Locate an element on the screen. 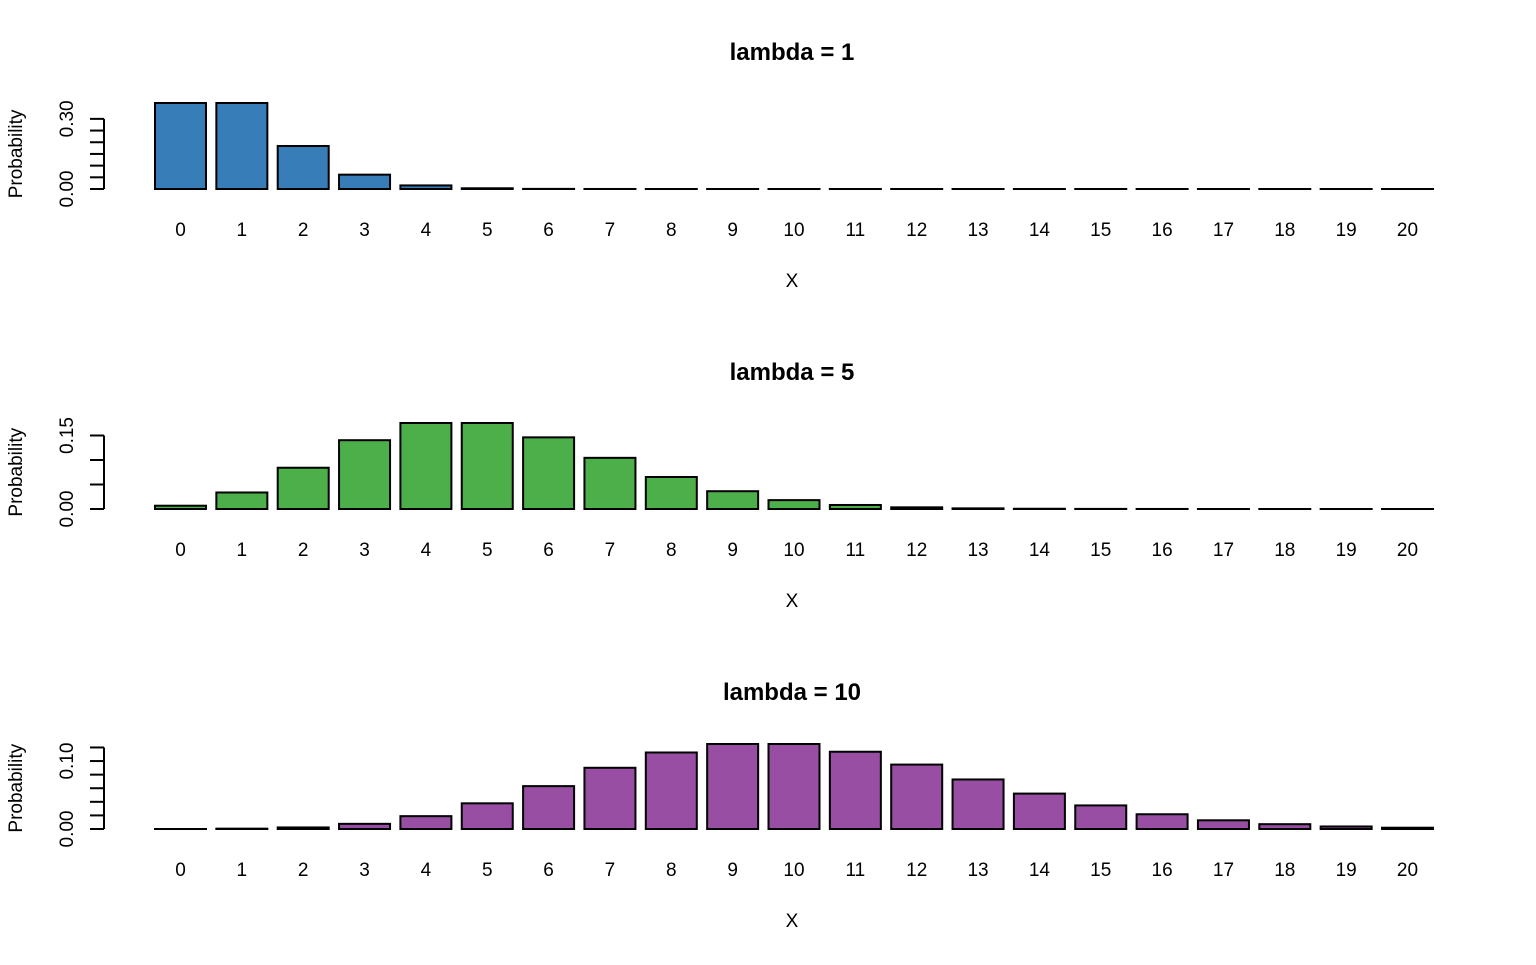 Image resolution: width=1536 pixels, height=965 pixels. panel-title: lambda = 10 is located at coordinates (792, 692).